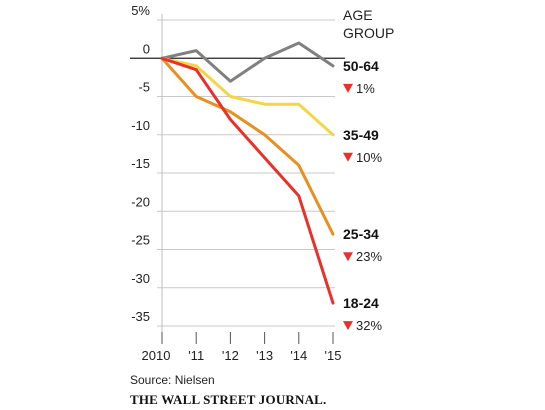 The width and height of the screenshot is (545, 410). What do you see at coordinates (156, 355) in the screenshot?
I see `x-tick-label: 2010` at bounding box center [156, 355].